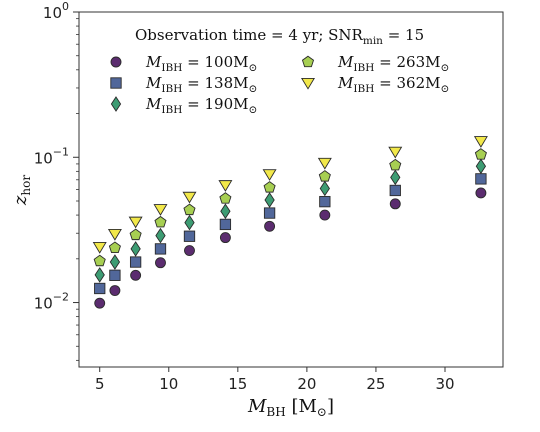  I want to click on x-tick-label: 15, so click(237, 384).